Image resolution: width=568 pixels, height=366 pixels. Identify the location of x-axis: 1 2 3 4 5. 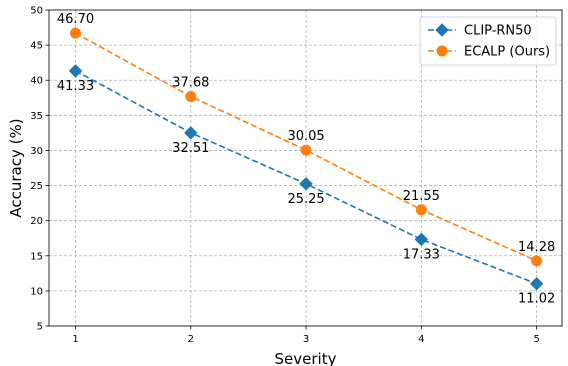
(306, 335).